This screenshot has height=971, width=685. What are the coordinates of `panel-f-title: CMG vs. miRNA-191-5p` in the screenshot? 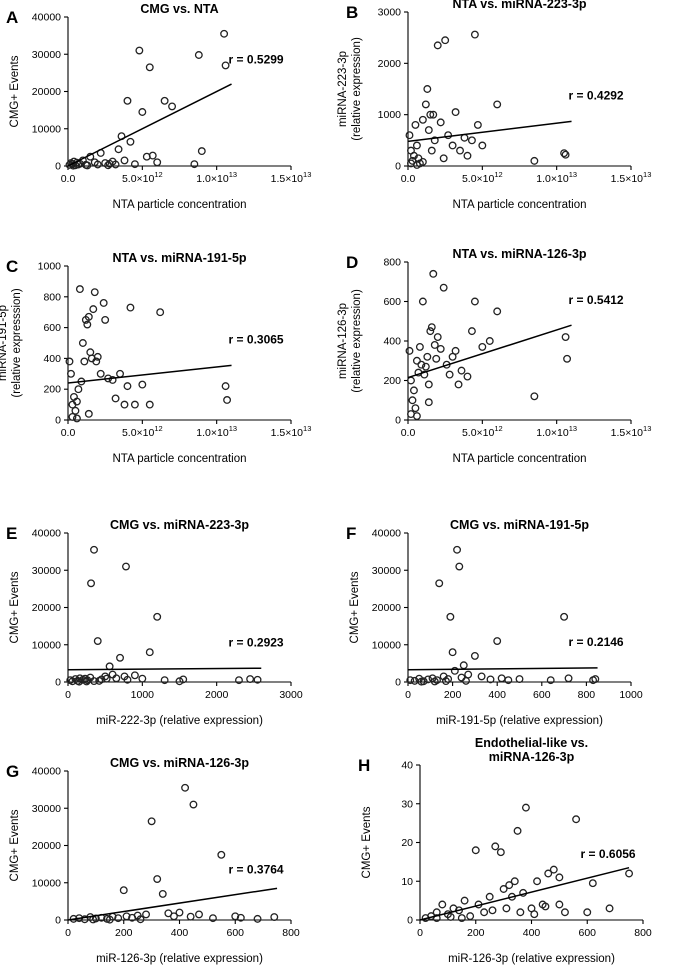 It's located at (519, 525).